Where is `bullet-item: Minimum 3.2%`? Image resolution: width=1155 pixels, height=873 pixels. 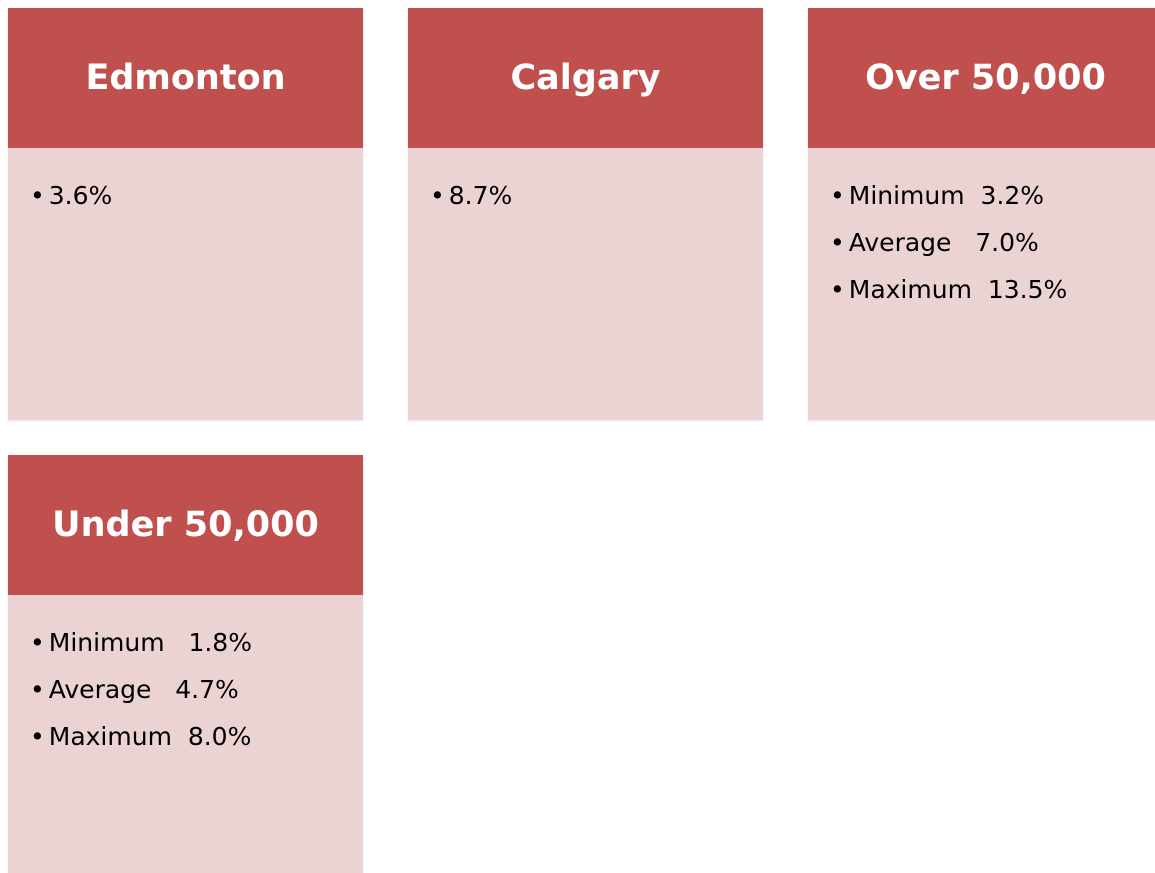
bullet-item: Minimum 3.2% is located at coordinates (981, 195).